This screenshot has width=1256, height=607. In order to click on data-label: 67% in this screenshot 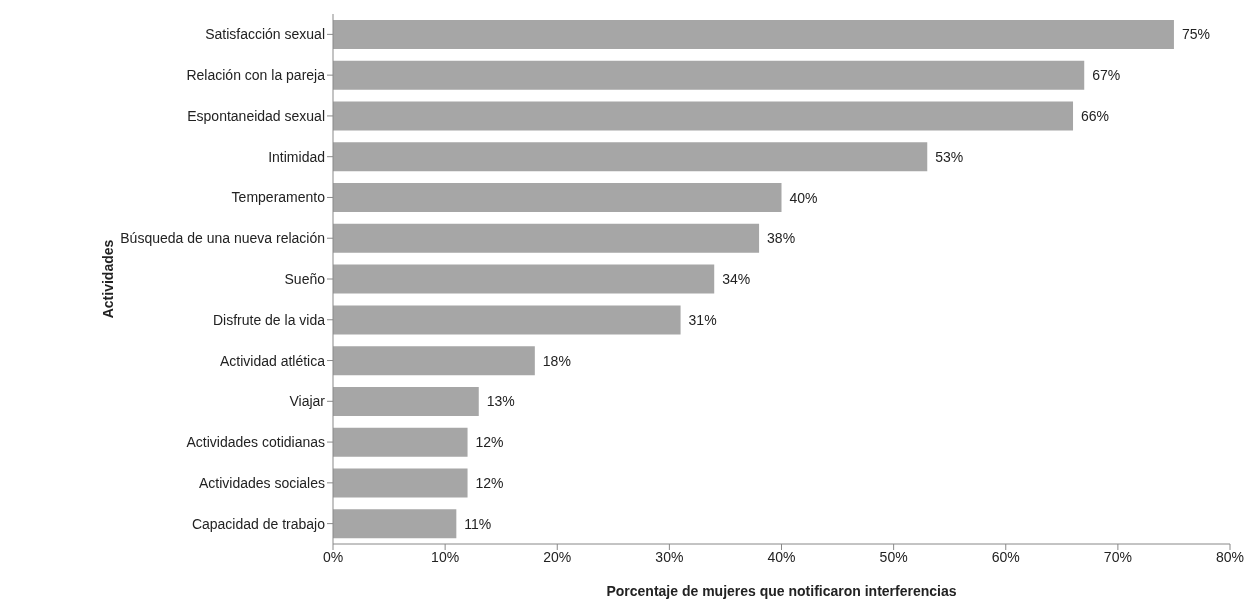, I will do `click(1106, 75)`.